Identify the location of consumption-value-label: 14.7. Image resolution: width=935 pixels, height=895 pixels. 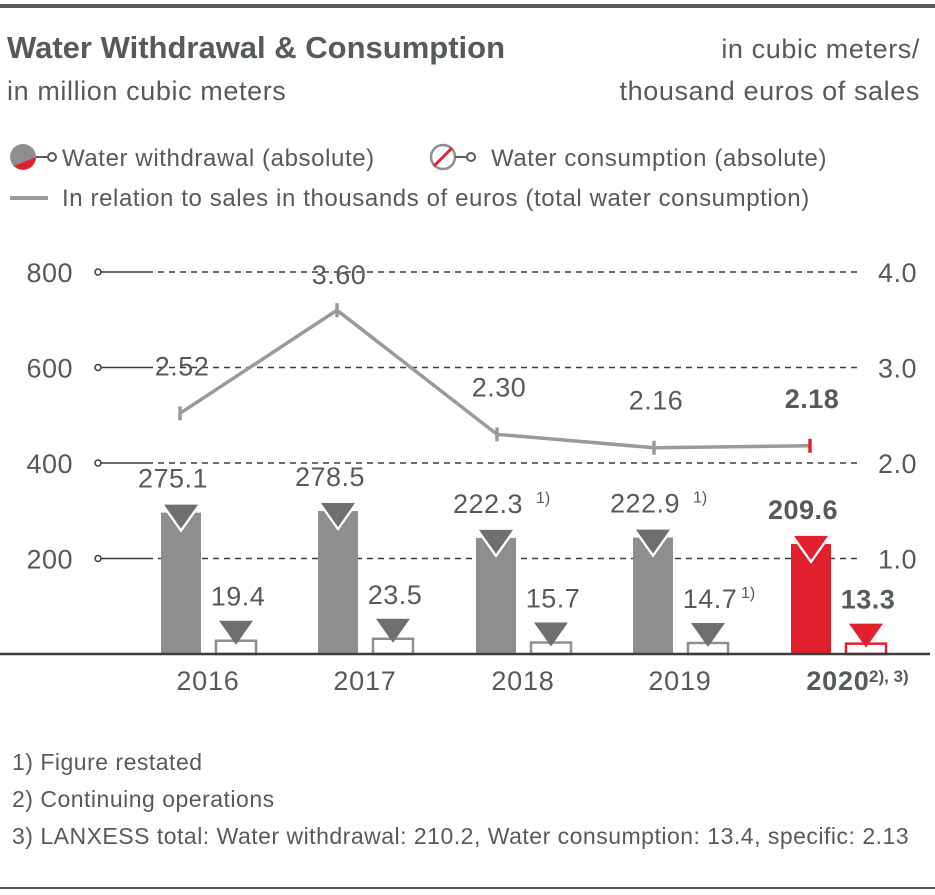
(710, 599).